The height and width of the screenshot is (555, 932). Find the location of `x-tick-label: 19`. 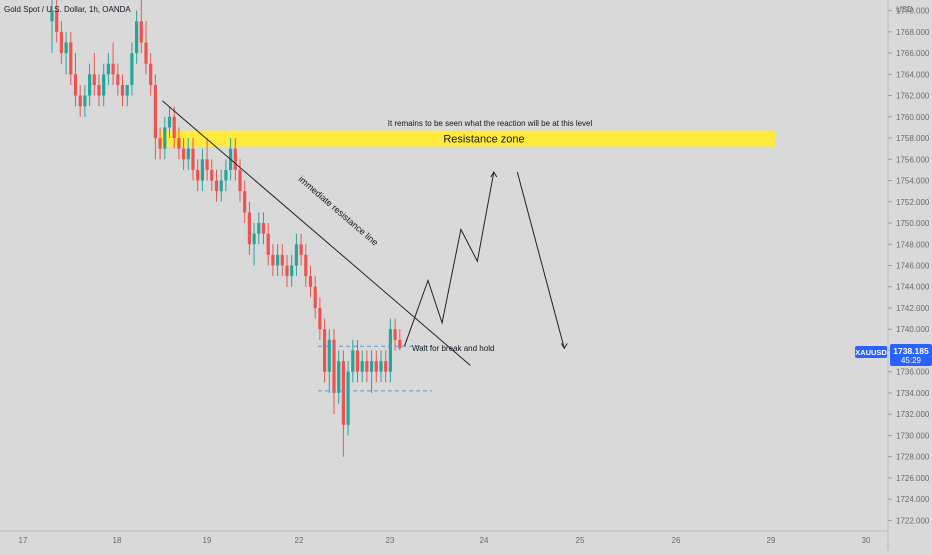

x-tick-label: 19 is located at coordinates (207, 540).